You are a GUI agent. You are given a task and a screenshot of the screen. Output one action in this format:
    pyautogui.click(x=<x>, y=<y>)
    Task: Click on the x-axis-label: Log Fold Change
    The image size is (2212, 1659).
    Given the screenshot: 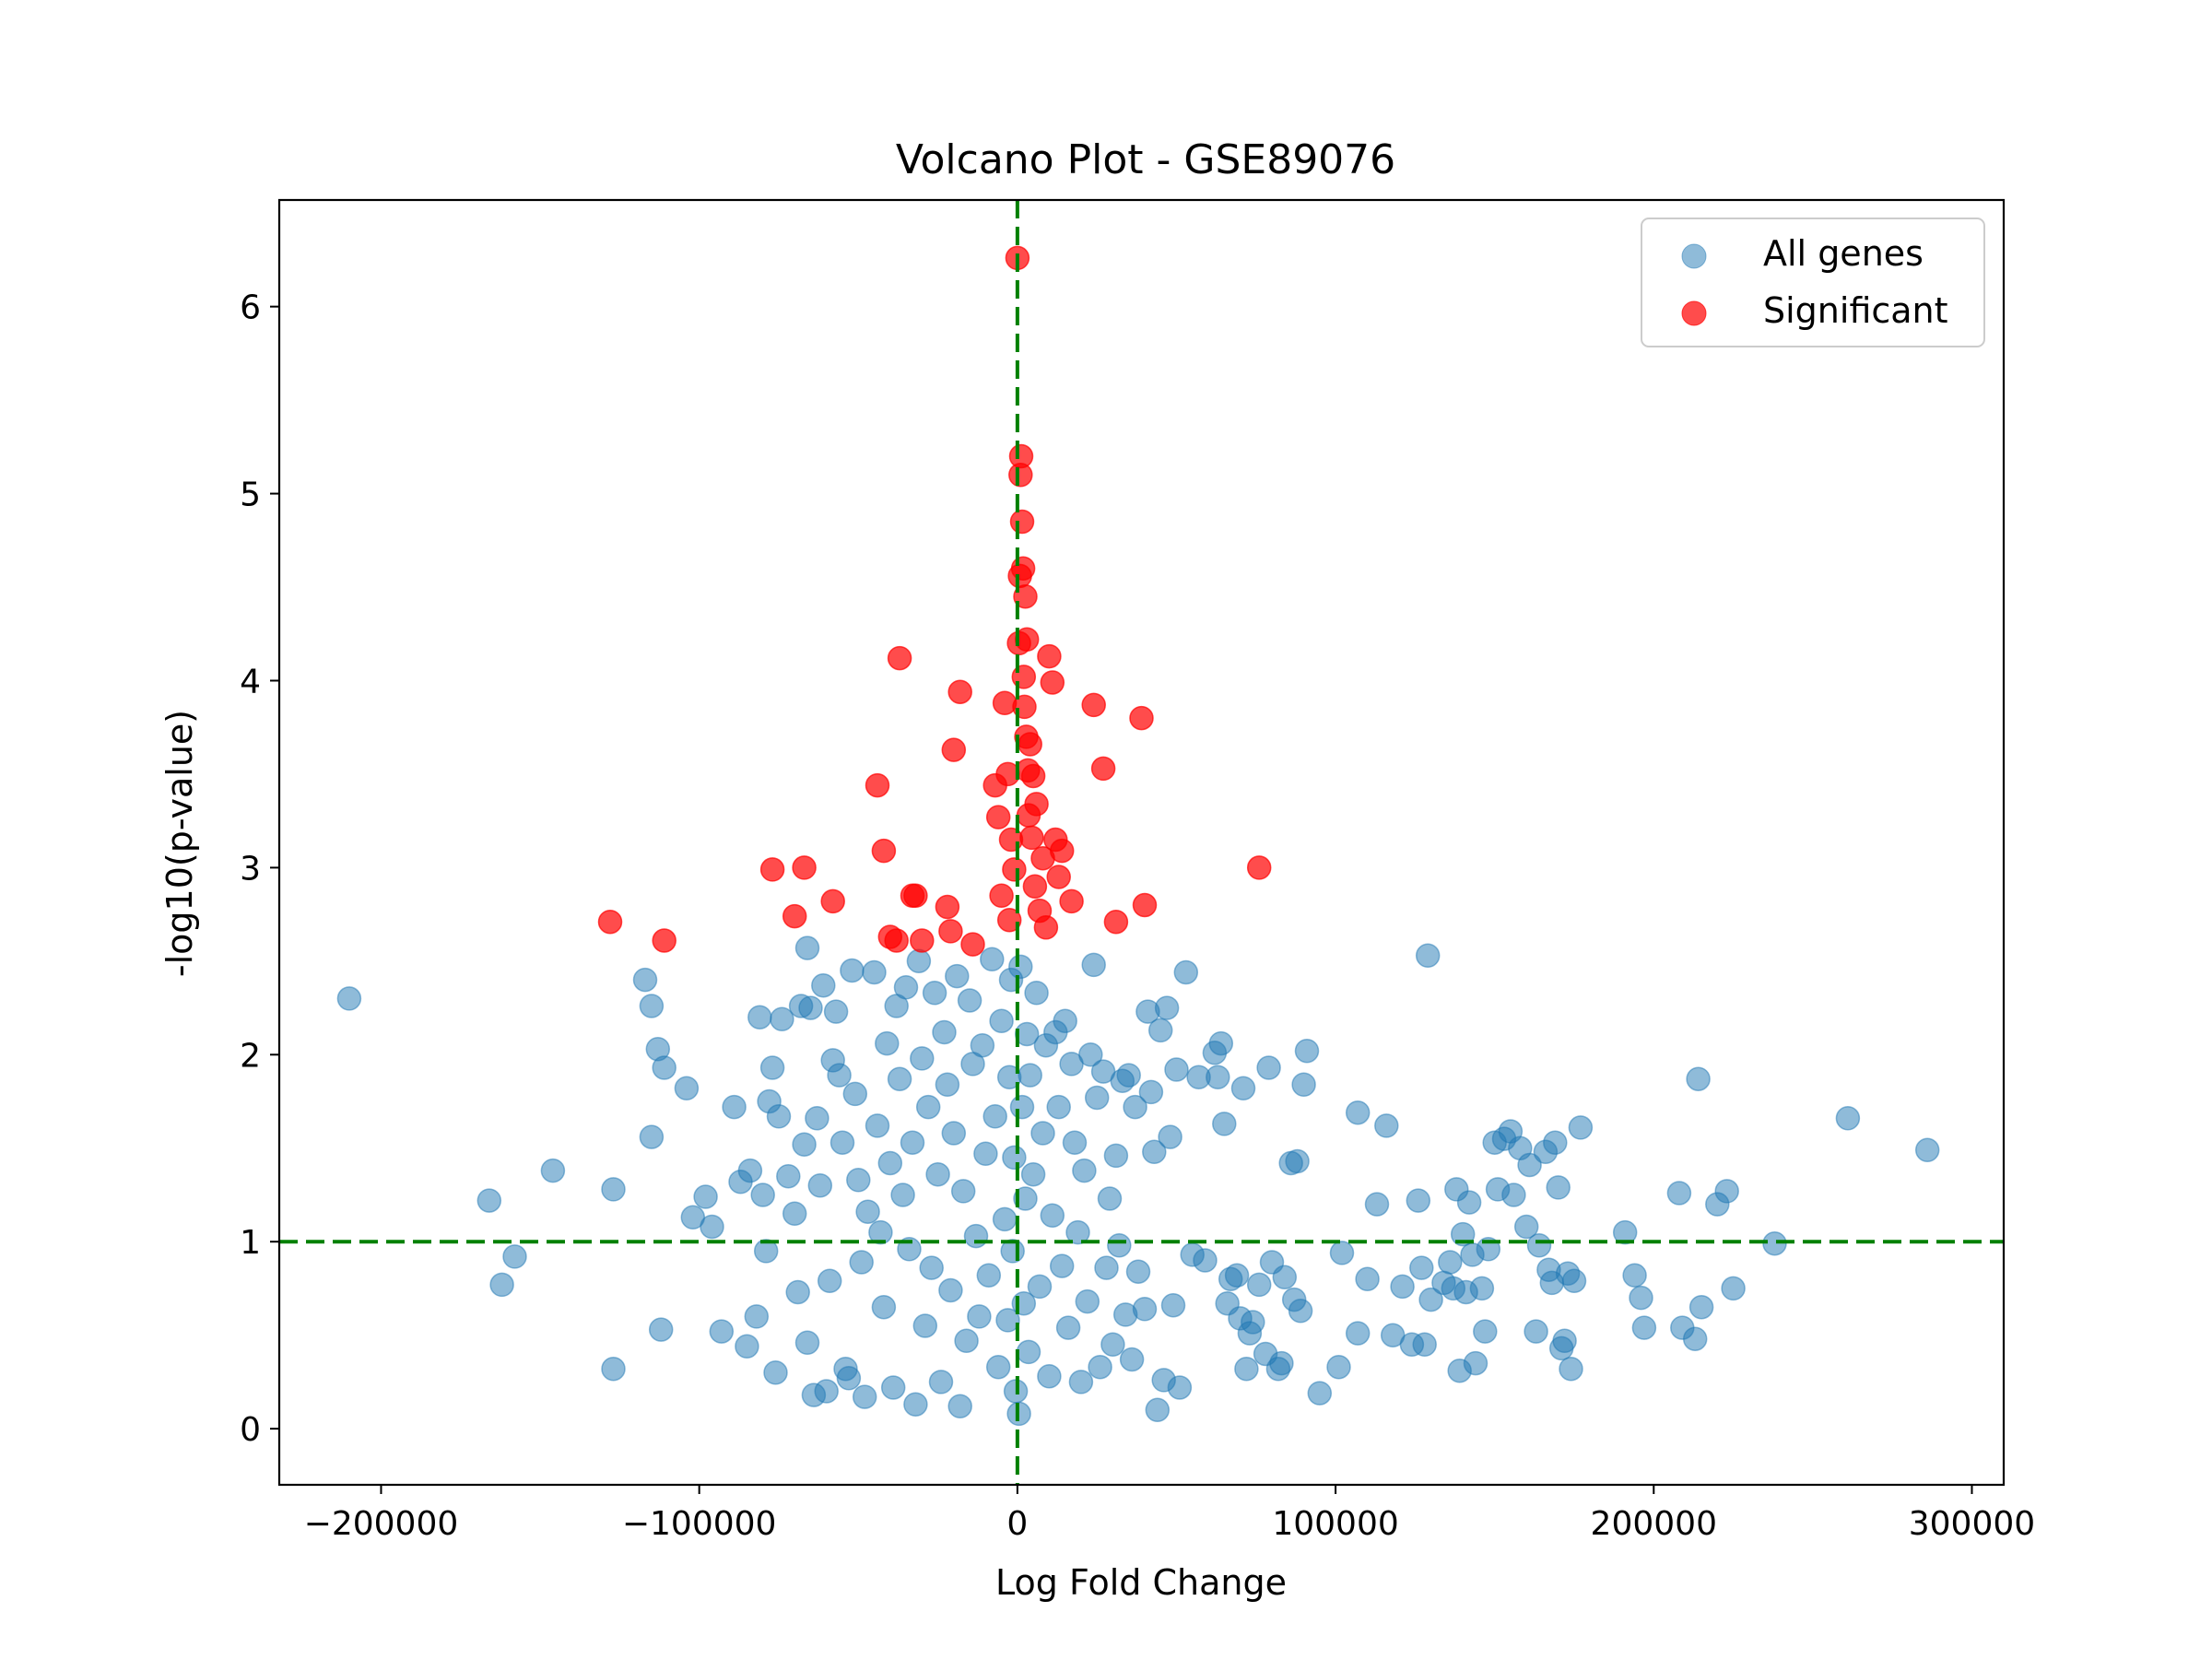 What is the action you would take?
    pyautogui.click(x=1141, y=1582)
    